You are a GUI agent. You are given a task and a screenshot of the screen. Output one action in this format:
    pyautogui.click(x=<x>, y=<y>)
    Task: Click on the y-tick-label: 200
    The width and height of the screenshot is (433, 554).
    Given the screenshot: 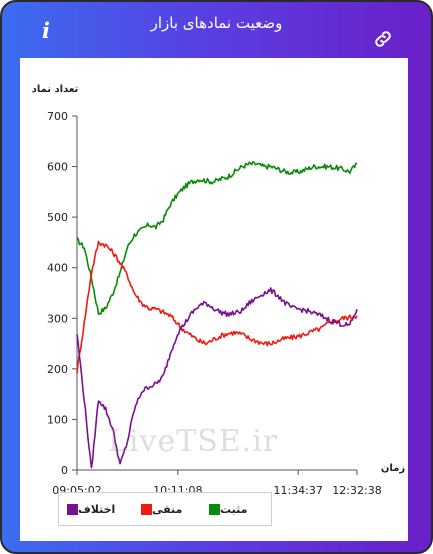 What is the action you would take?
    pyautogui.click(x=57, y=369)
    